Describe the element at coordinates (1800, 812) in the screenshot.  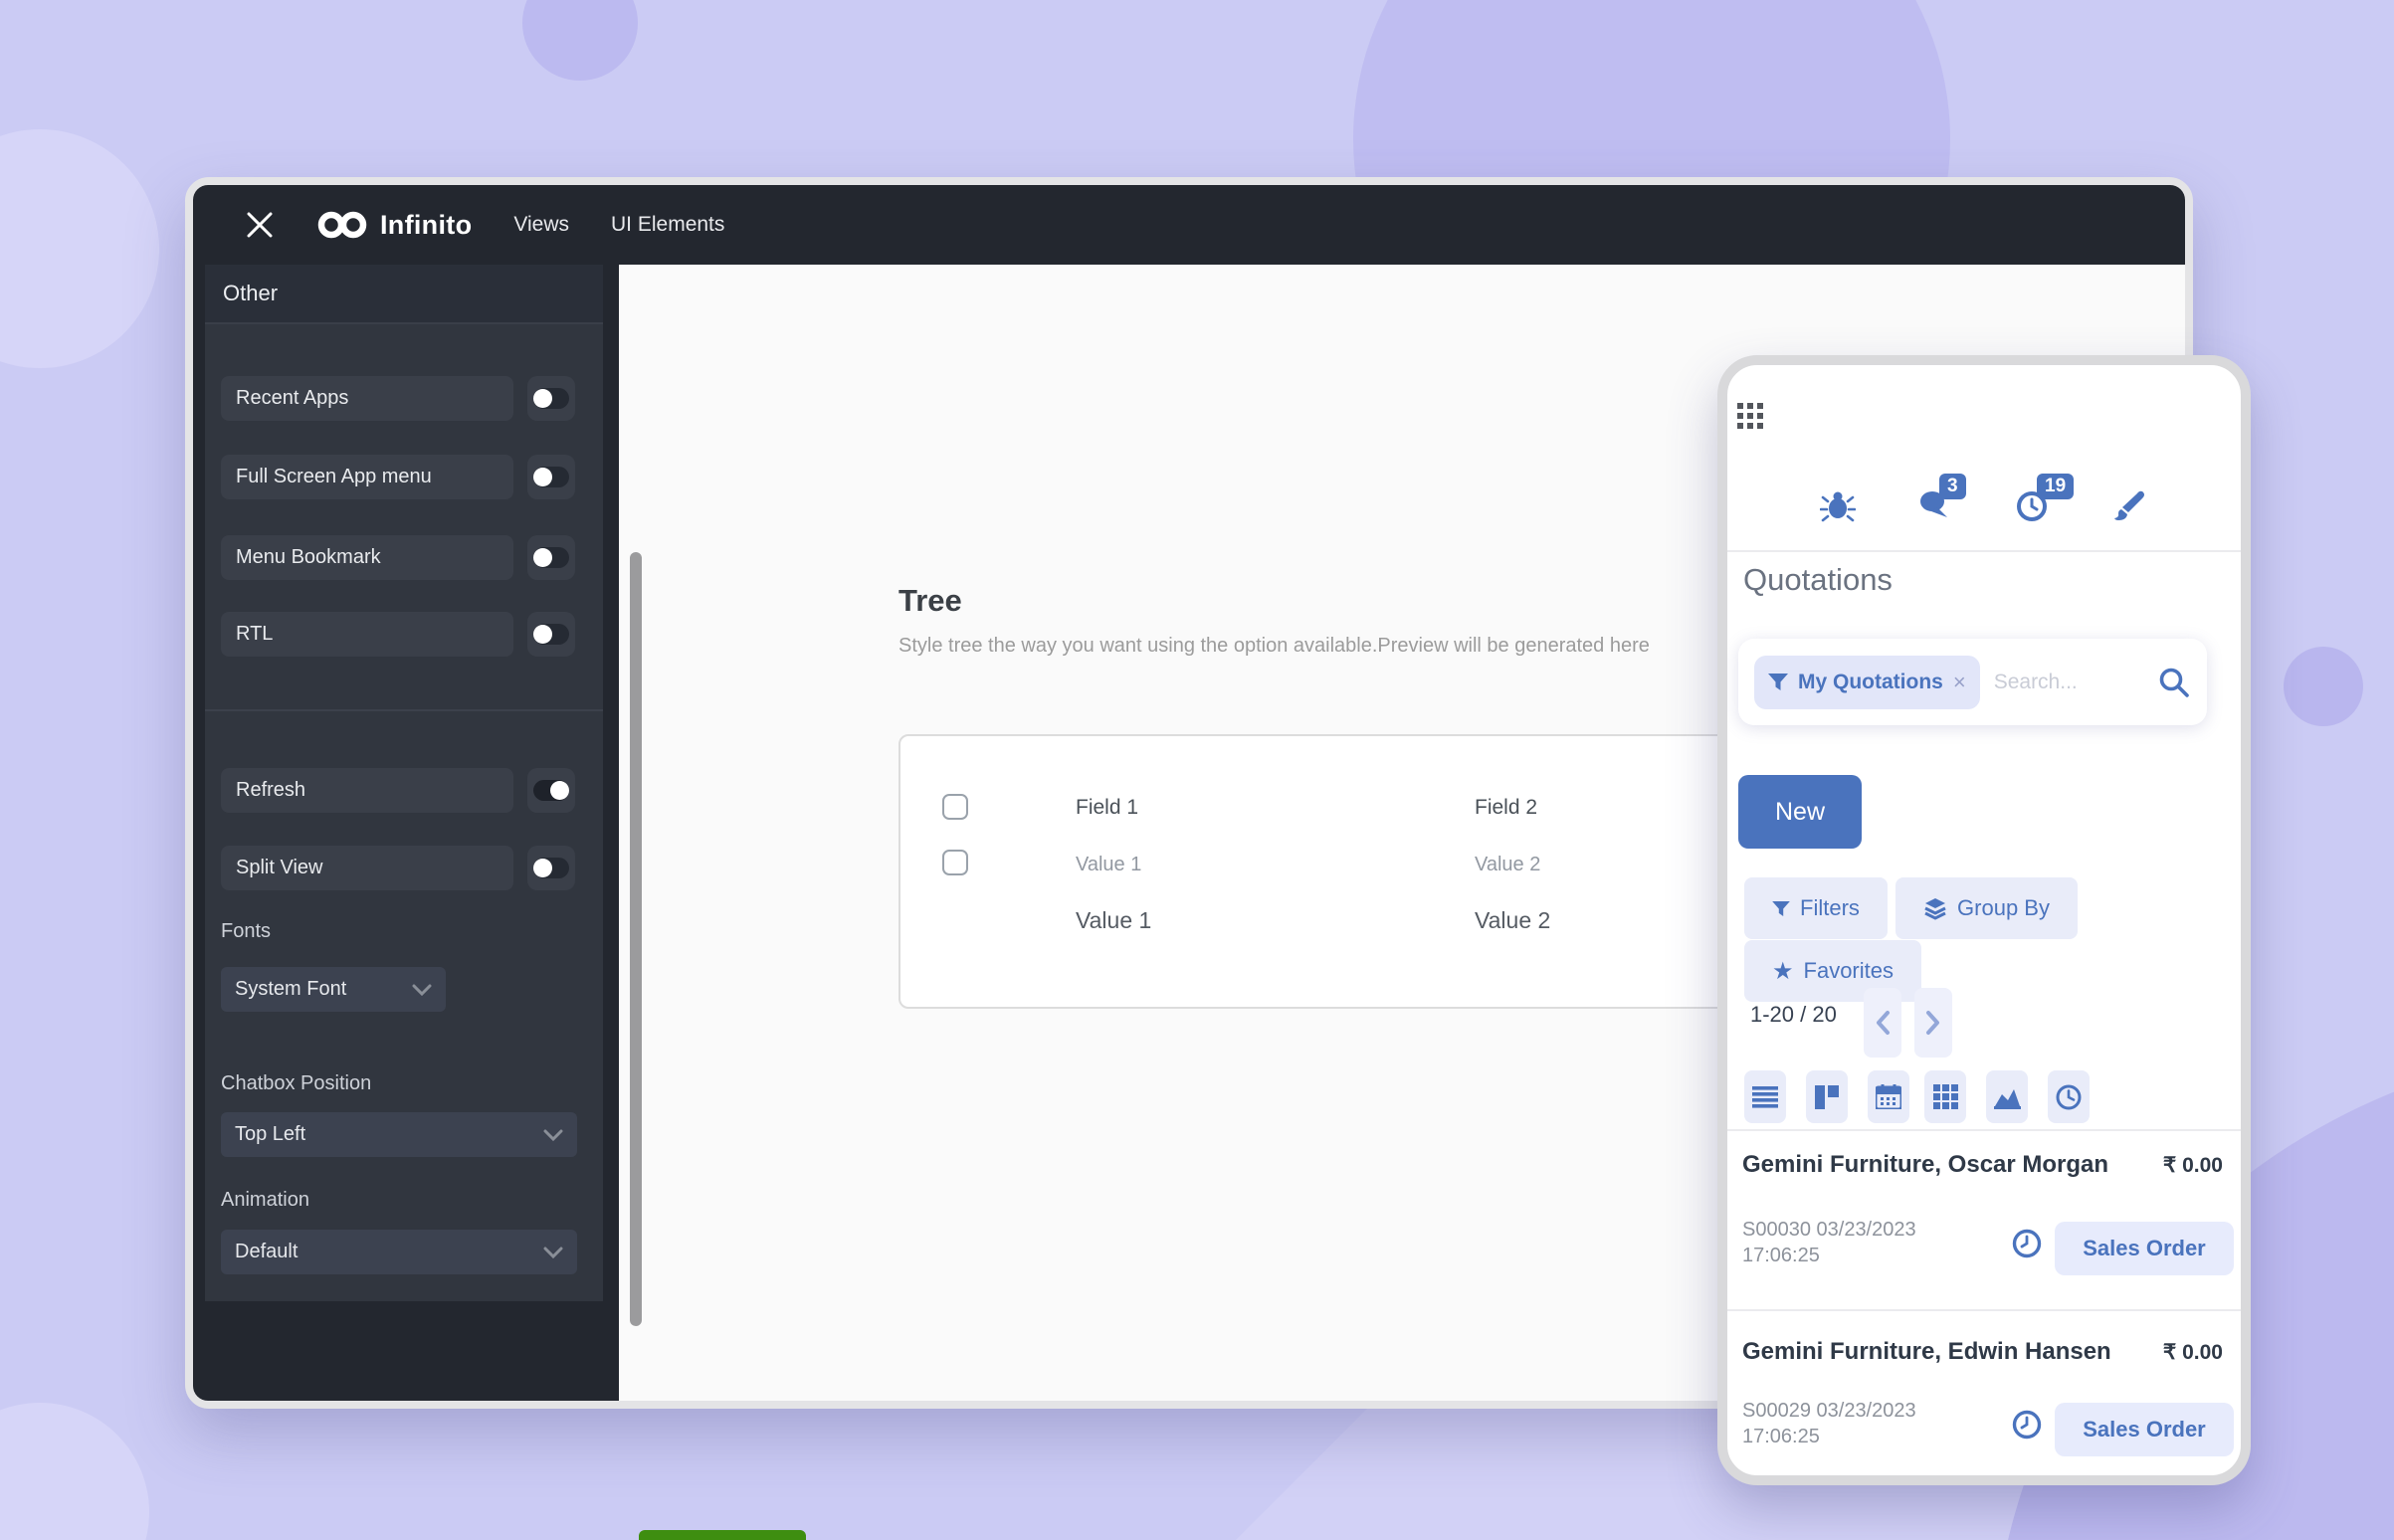
I see `new-button: New` at that location.